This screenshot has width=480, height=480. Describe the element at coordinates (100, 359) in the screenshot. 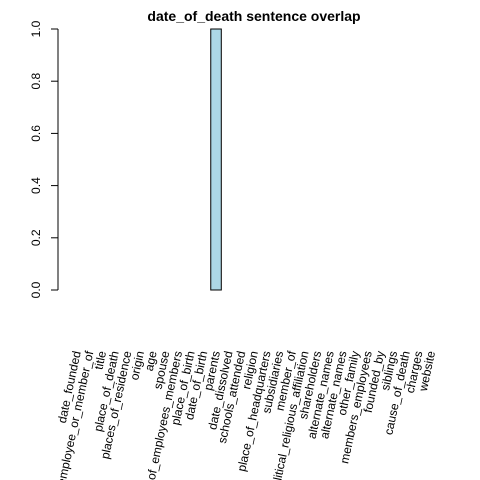

I see `x-tick-label: title` at that location.